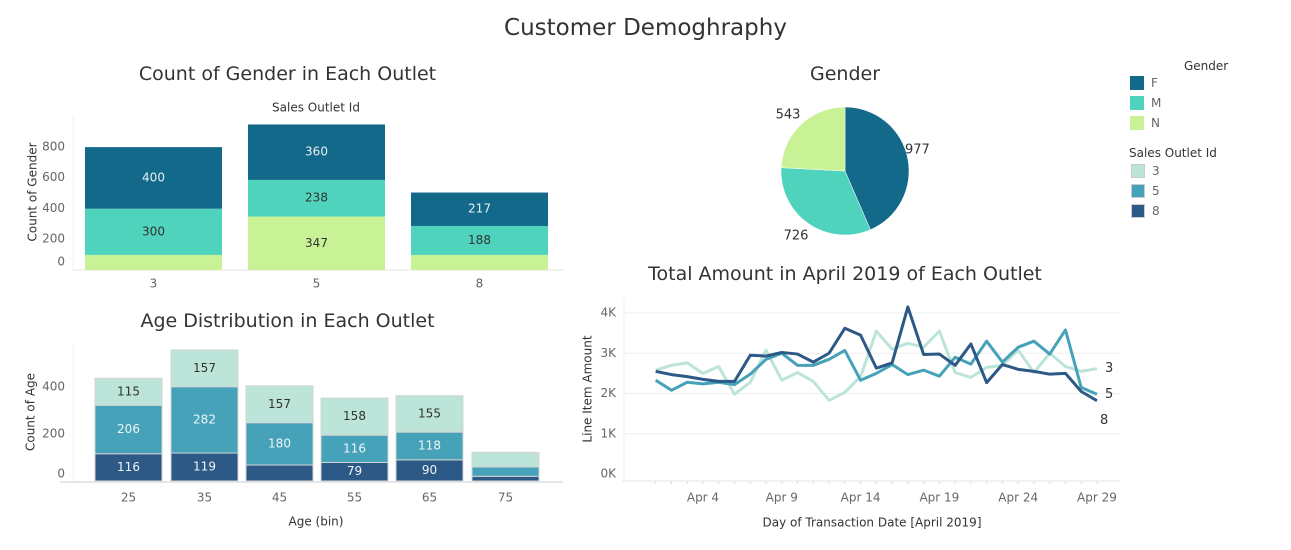 The image size is (1291, 550). I want to click on x-tick-label: Apr 29, so click(1097, 498).